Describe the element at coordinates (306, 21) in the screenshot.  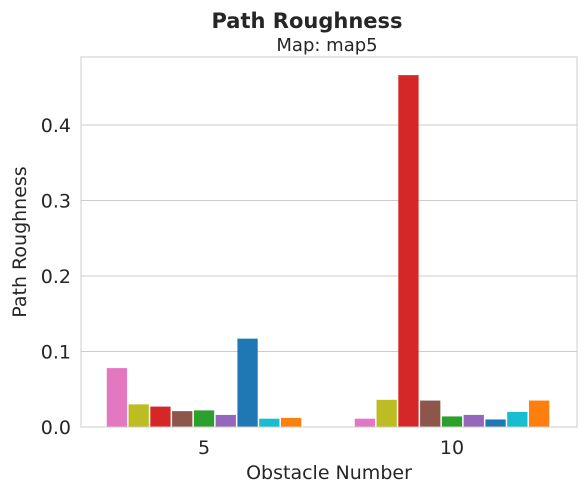
I see `chart-title: Path Roughness` at that location.